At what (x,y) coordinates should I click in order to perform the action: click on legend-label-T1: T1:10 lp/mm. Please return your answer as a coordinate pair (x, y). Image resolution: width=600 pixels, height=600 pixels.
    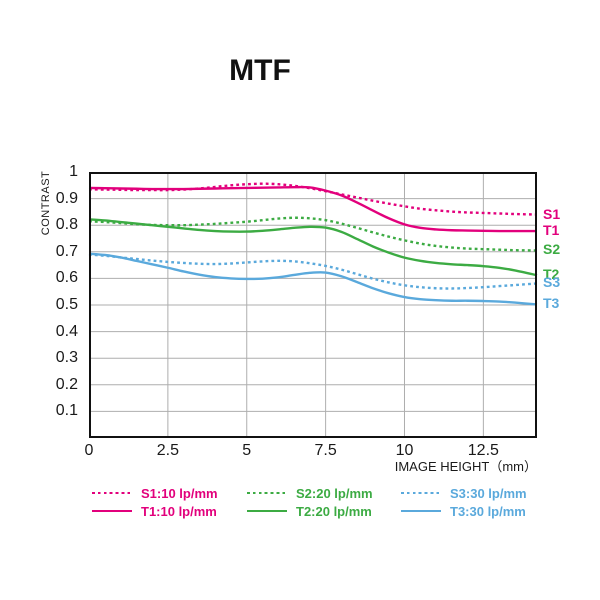
    Looking at the image, I should click on (179, 511).